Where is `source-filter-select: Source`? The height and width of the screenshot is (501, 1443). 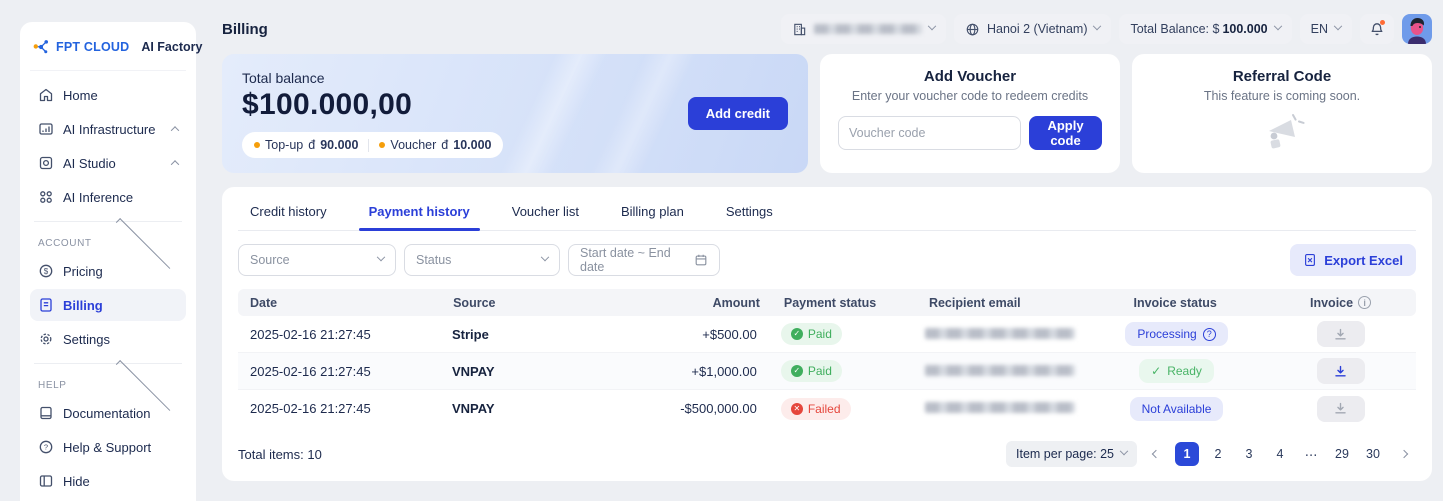
source-filter-select: Source is located at coordinates (317, 260).